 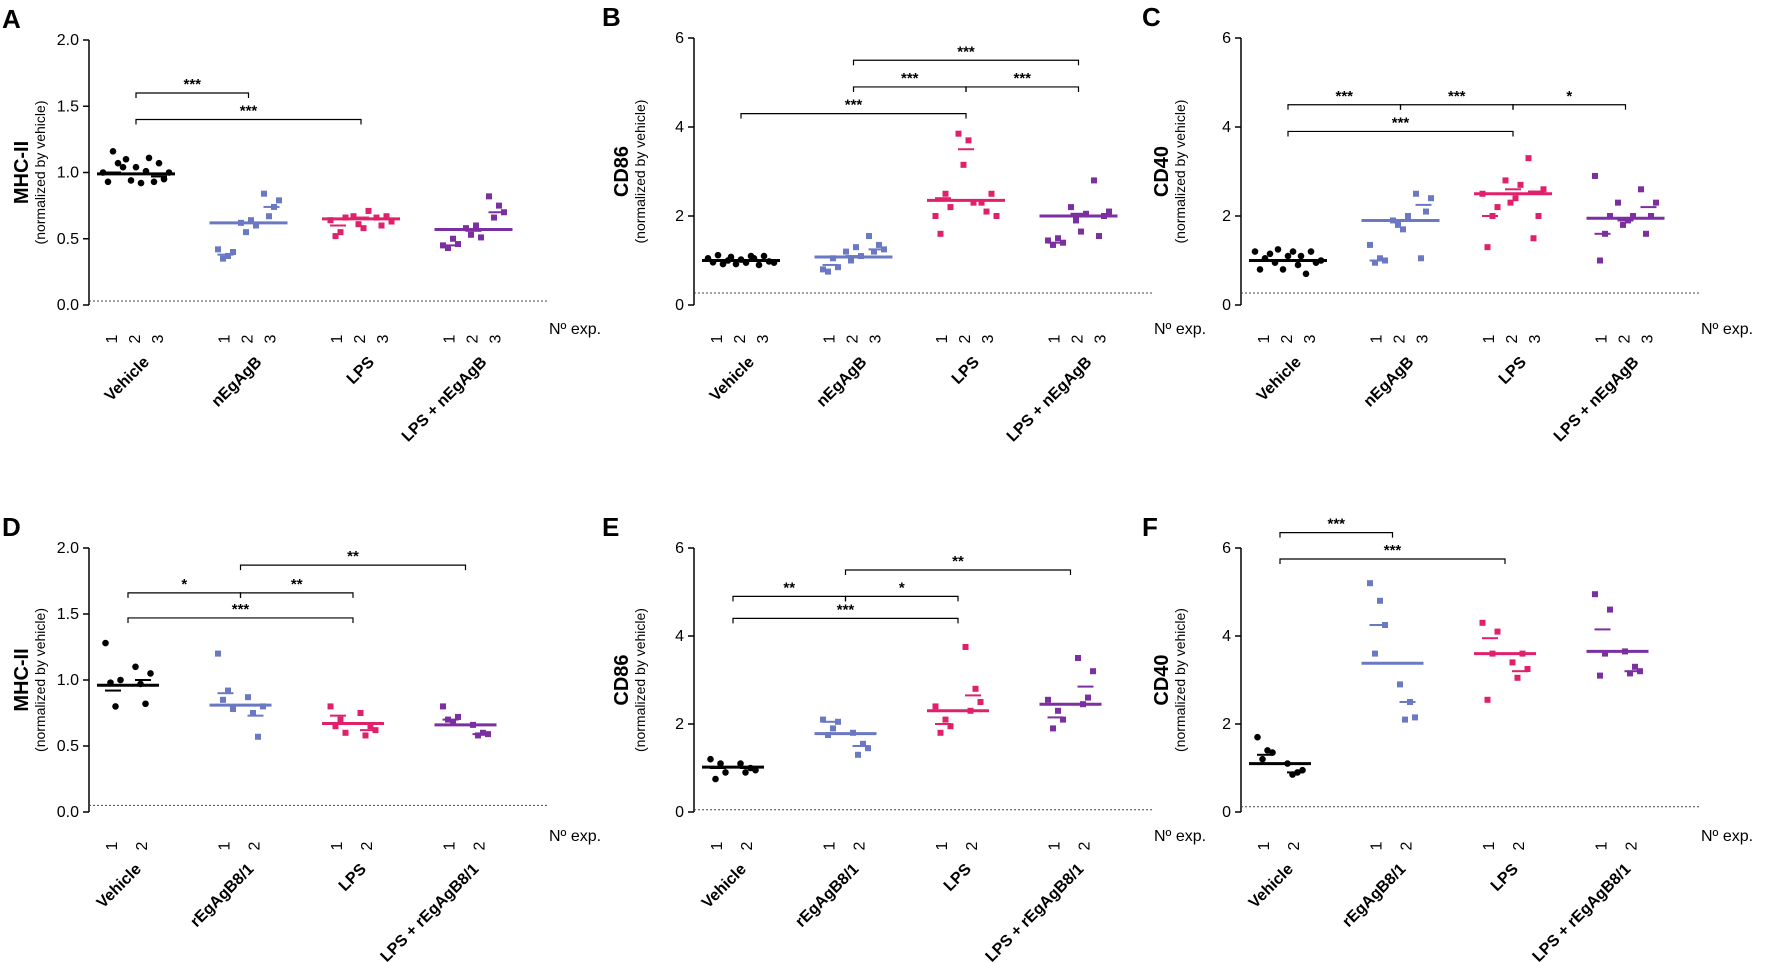 I want to click on y-tick-label: 4, so click(x=1226, y=636).